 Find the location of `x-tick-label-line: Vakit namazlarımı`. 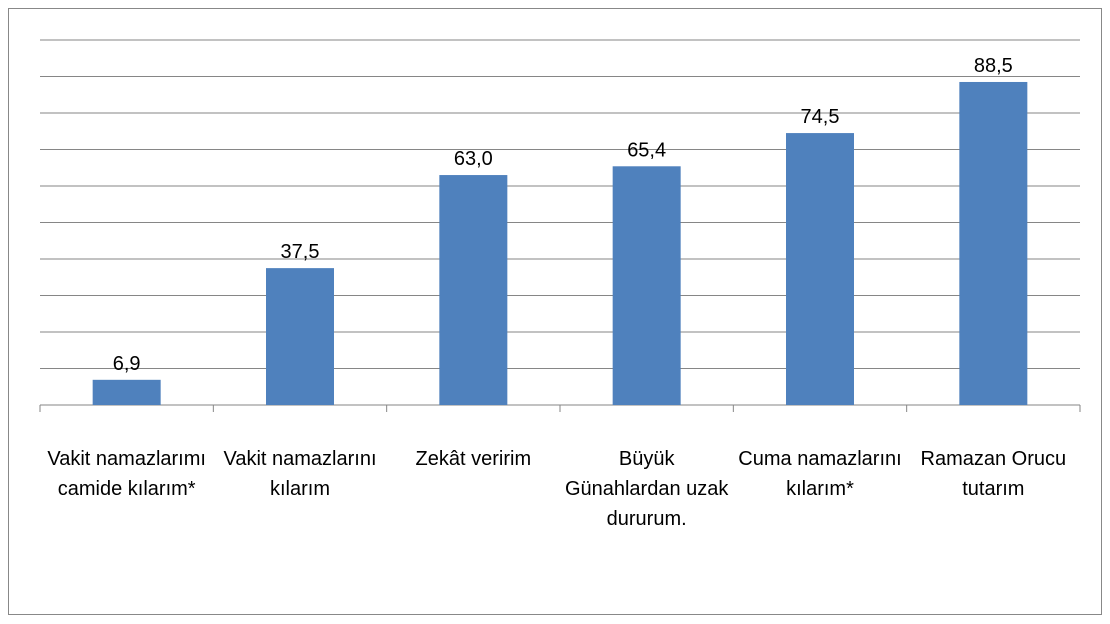

x-tick-label-line: Vakit namazlarımı is located at coordinates (126, 459).